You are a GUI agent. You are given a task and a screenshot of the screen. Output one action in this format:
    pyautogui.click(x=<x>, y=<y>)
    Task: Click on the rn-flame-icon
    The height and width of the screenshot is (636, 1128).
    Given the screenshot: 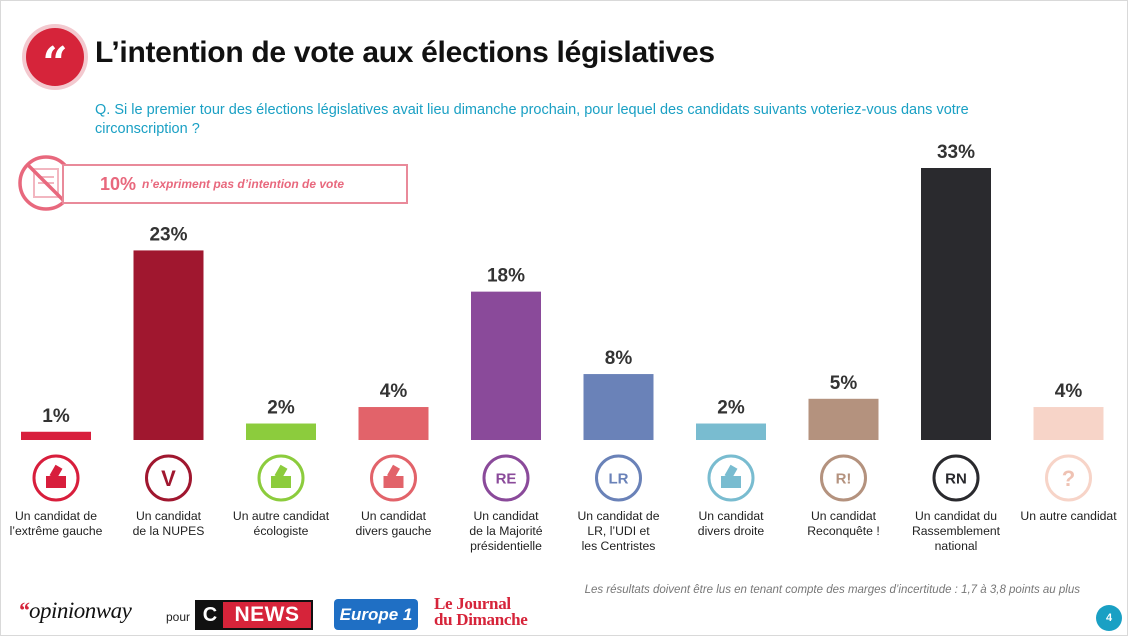 What is the action you would take?
    pyautogui.click(x=956, y=478)
    